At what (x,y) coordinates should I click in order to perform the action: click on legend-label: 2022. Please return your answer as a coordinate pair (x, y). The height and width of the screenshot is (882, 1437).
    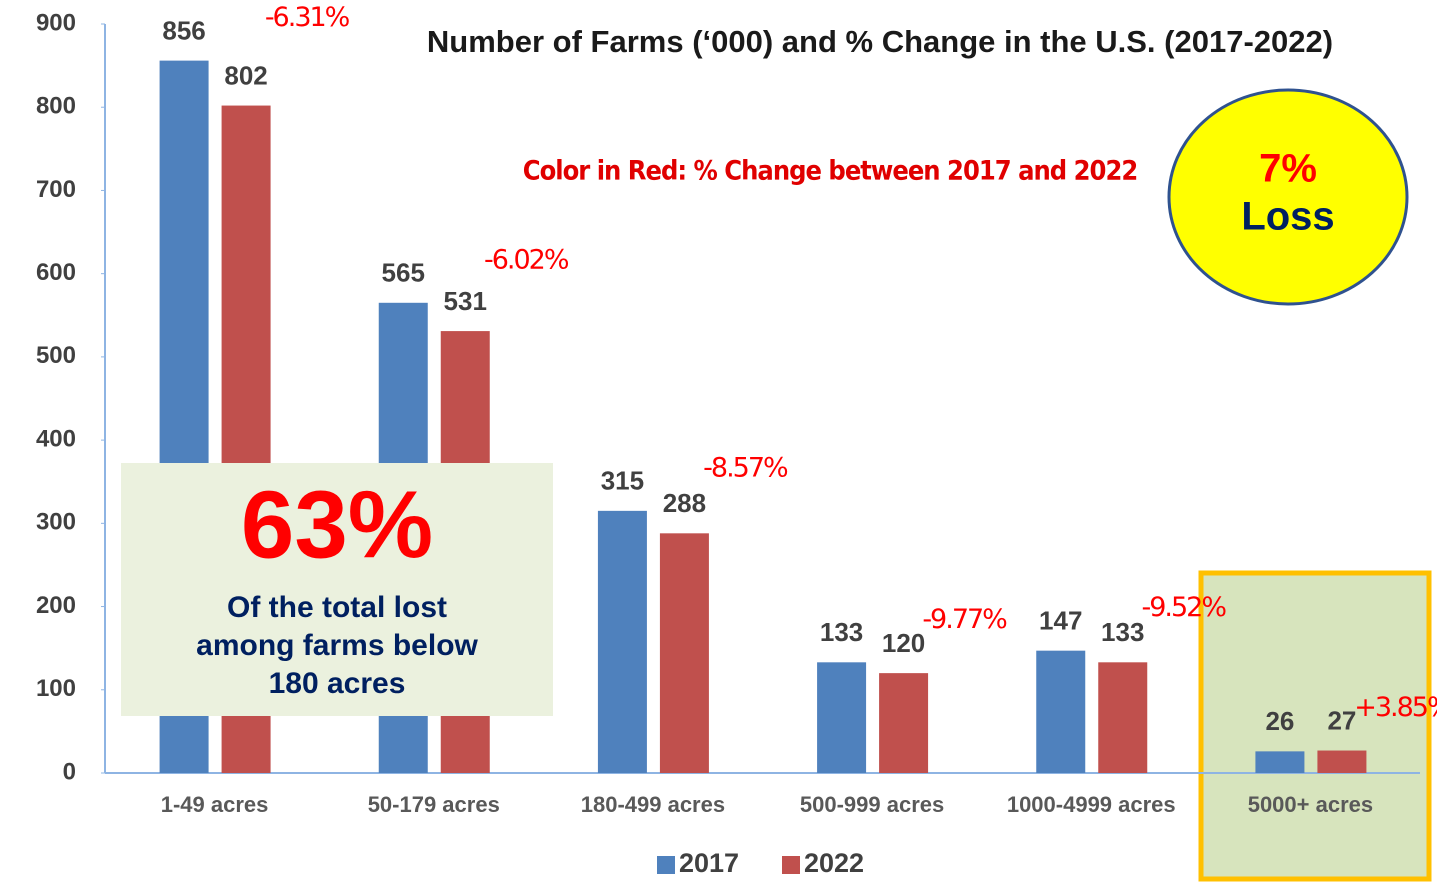
    Looking at the image, I should click on (834, 863).